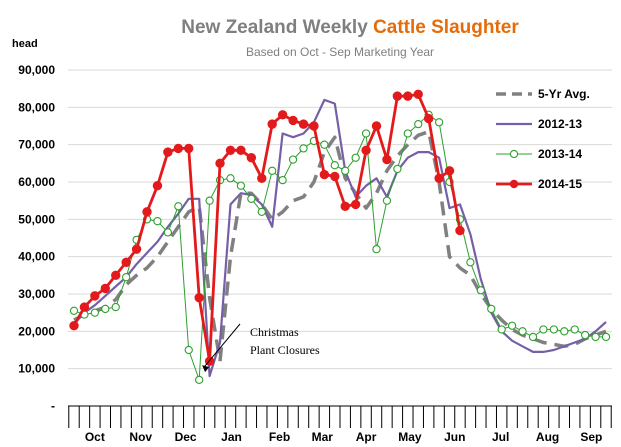  I want to click on chart-subtitle: Based on Oct - Sep Marketing Year, so click(340, 52).